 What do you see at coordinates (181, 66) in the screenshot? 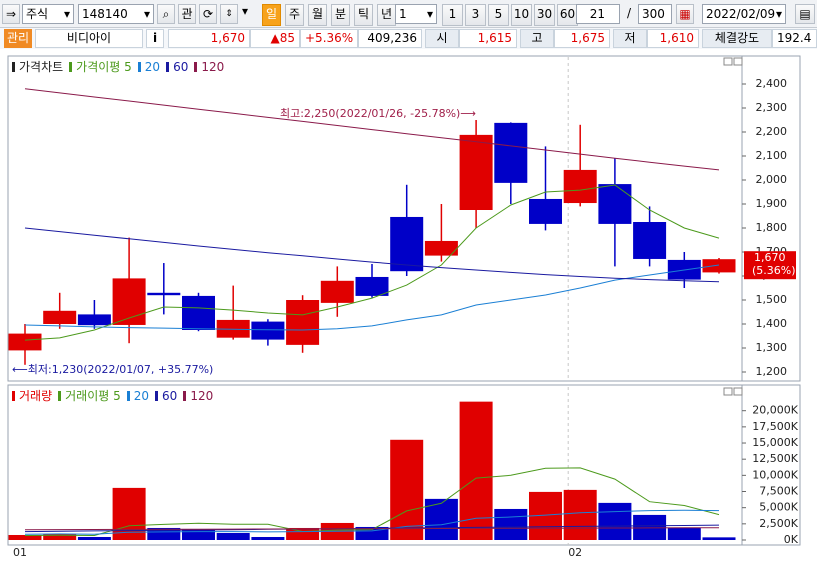
I see `legend-label: 60` at bounding box center [181, 66].